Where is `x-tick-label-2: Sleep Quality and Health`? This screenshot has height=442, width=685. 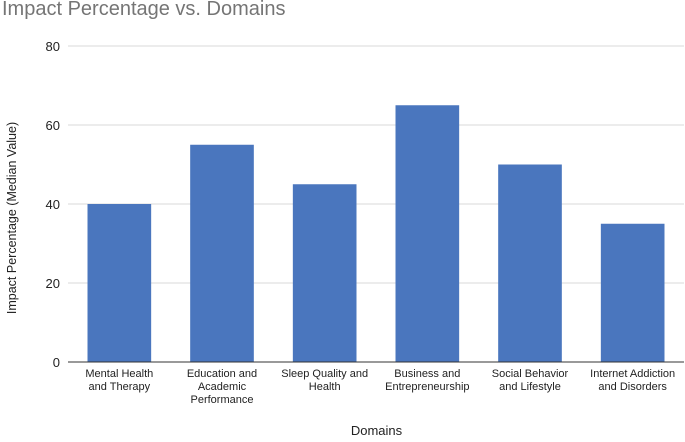 x-tick-label-2: Sleep Quality and Health is located at coordinates (324, 380).